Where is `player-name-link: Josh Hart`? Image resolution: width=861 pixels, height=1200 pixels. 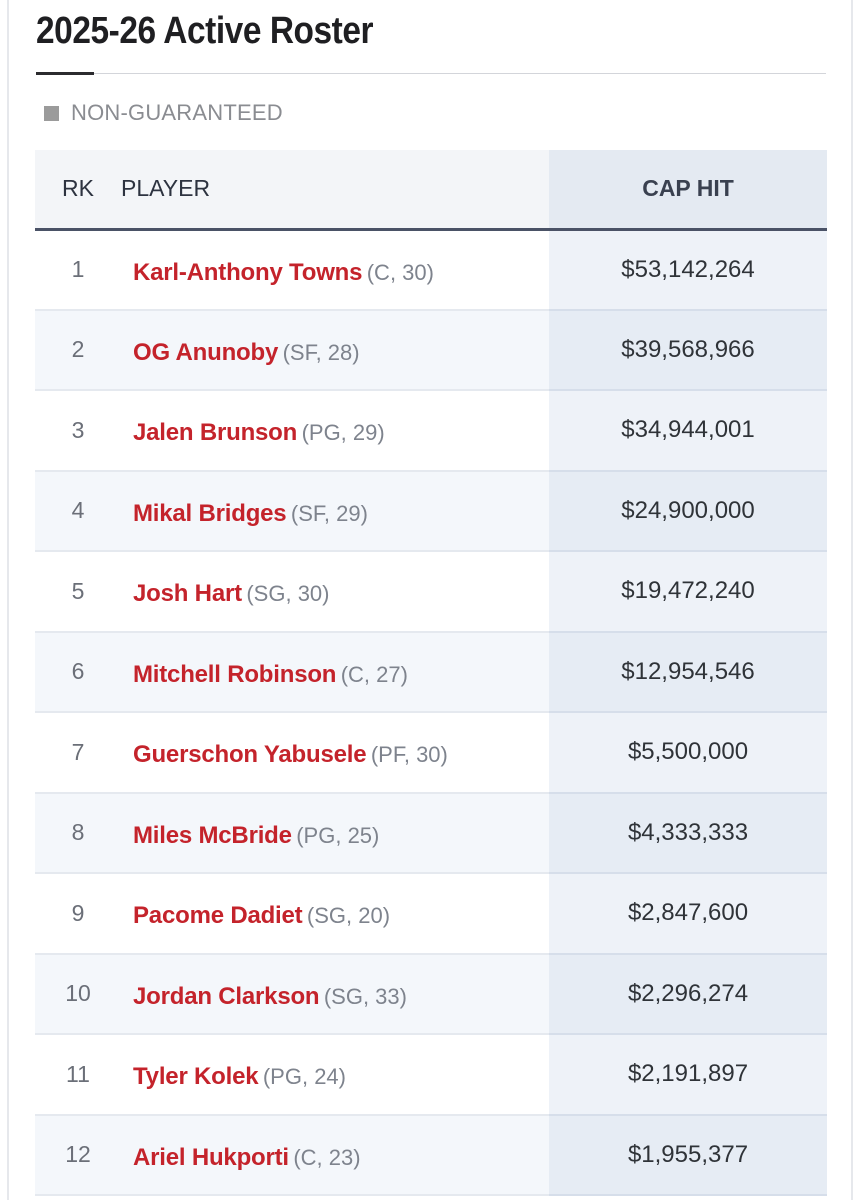
player-name-link: Josh Hart is located at coordinates (187, 594).